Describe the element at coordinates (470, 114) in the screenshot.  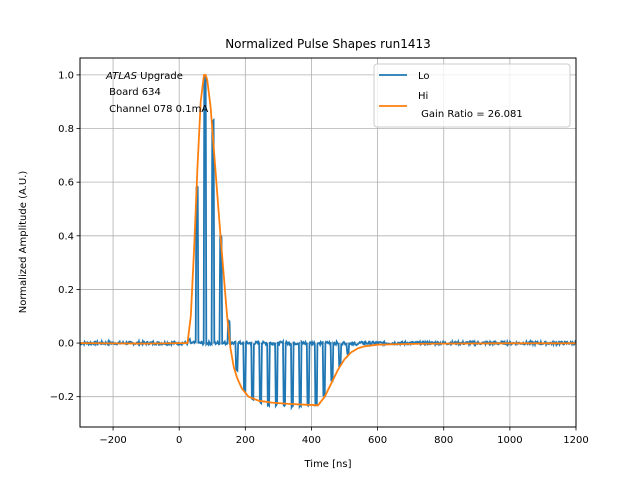
I see `legend-label-gain-ratio: Gain Ratio = 26.081` at that location.